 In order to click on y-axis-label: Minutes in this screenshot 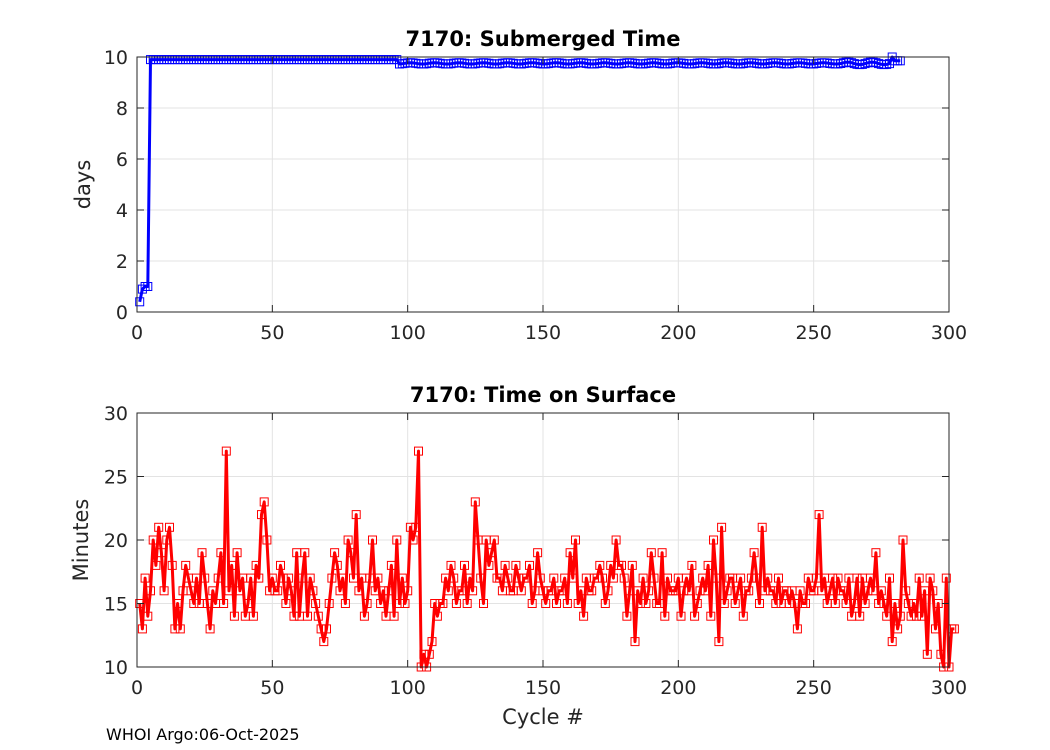, I will do `click(81, 540)`.